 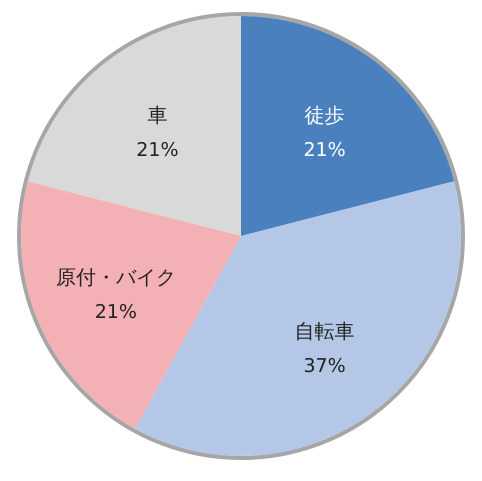 What do you see at coordinates (324, 330) in the screenshot?
I see `slice-label: 自転車` at bounding box center [324, 330].